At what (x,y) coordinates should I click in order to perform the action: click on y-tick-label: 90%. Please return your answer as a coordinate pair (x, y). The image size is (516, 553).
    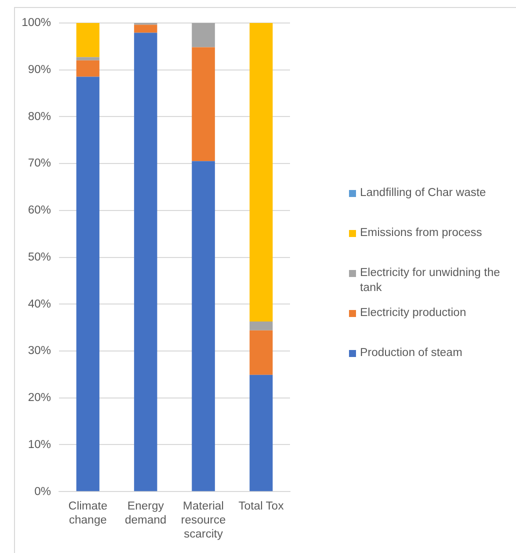
    Looking at the image, I should click on (39, 70).